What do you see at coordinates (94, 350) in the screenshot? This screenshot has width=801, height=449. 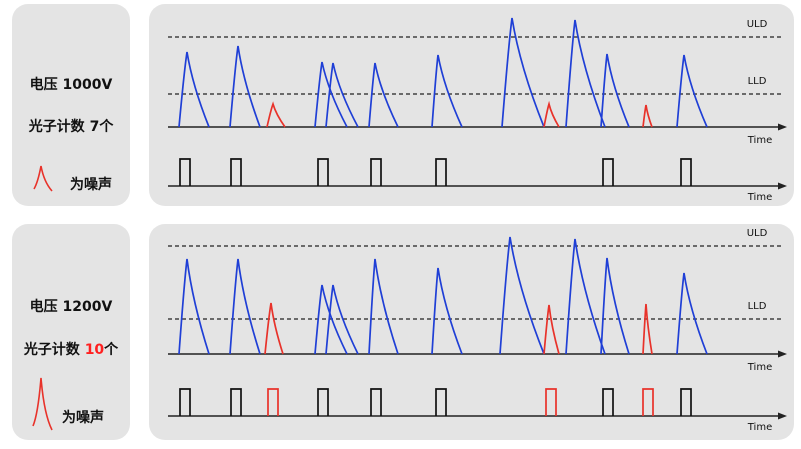 I see `count-value: 10` at bounding box center [94, 350].